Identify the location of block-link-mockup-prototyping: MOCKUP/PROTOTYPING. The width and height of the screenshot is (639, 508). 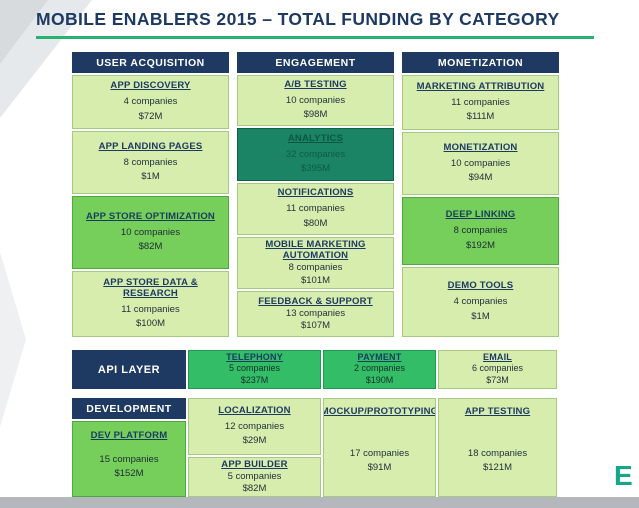
(379, 411).